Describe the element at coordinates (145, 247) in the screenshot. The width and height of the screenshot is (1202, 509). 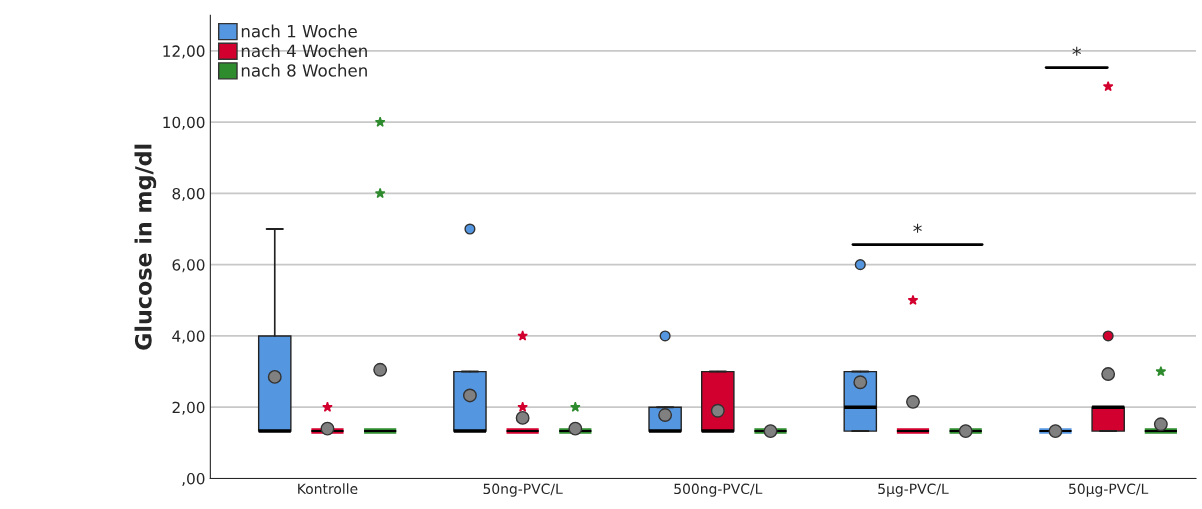
I see `y-axis-title: Glucose in mg/dl` at that location.